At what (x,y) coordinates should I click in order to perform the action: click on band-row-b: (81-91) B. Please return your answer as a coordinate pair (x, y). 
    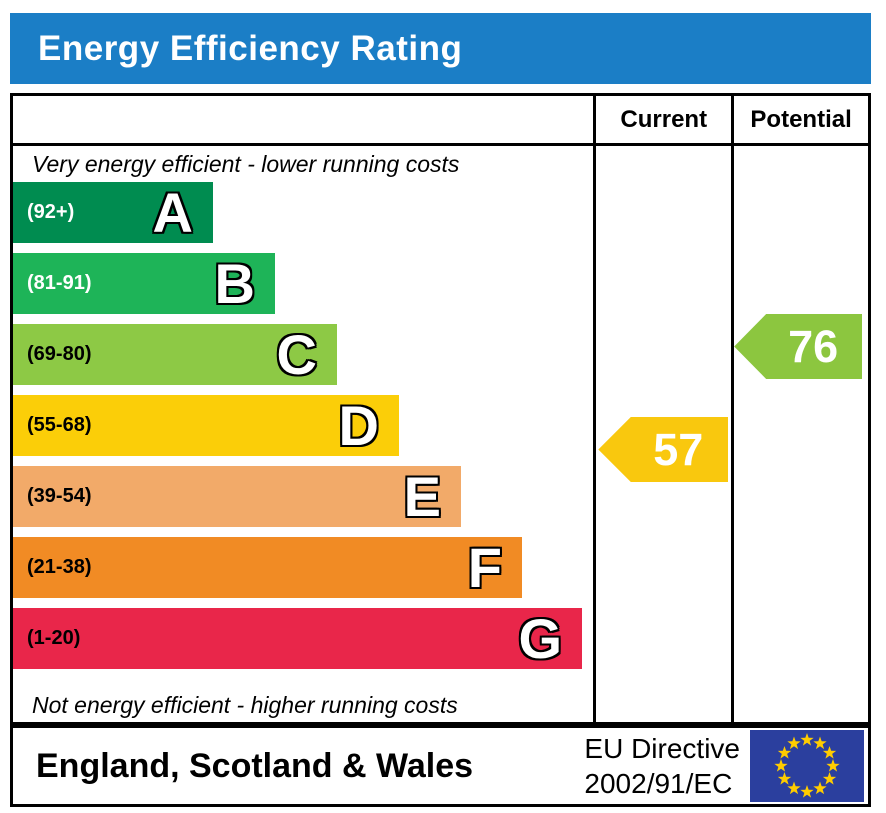
    Looking at the image, I should click on (144, 283).